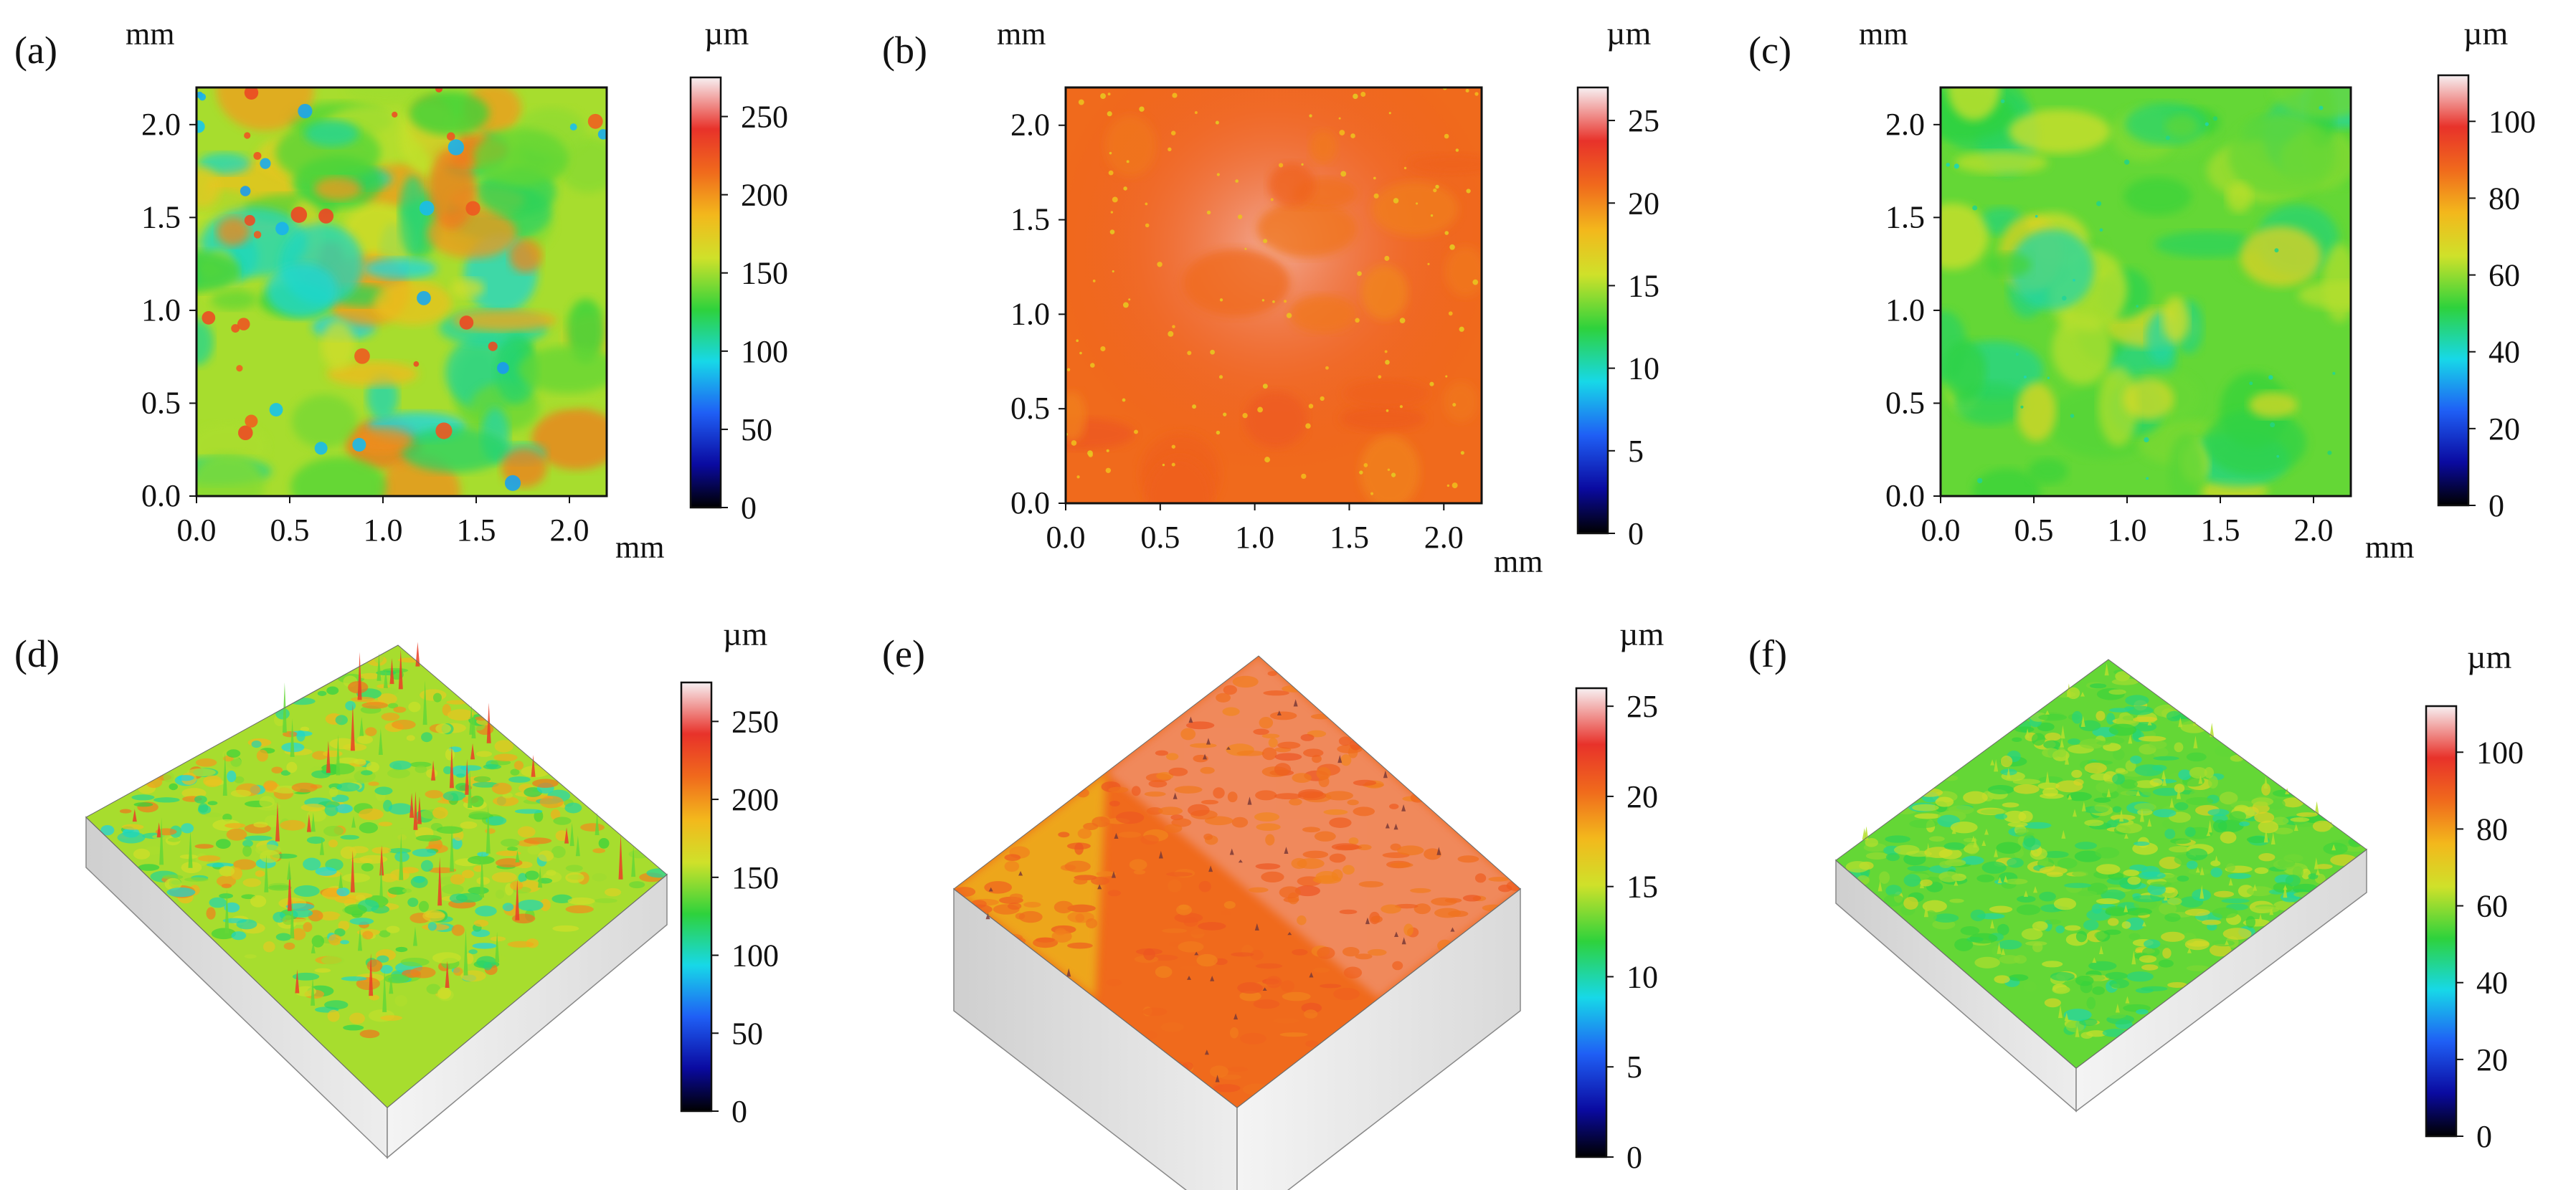 The image size is (2576, 1190). I want to click on panel-a-y-unit: mm, so click(150, 34).